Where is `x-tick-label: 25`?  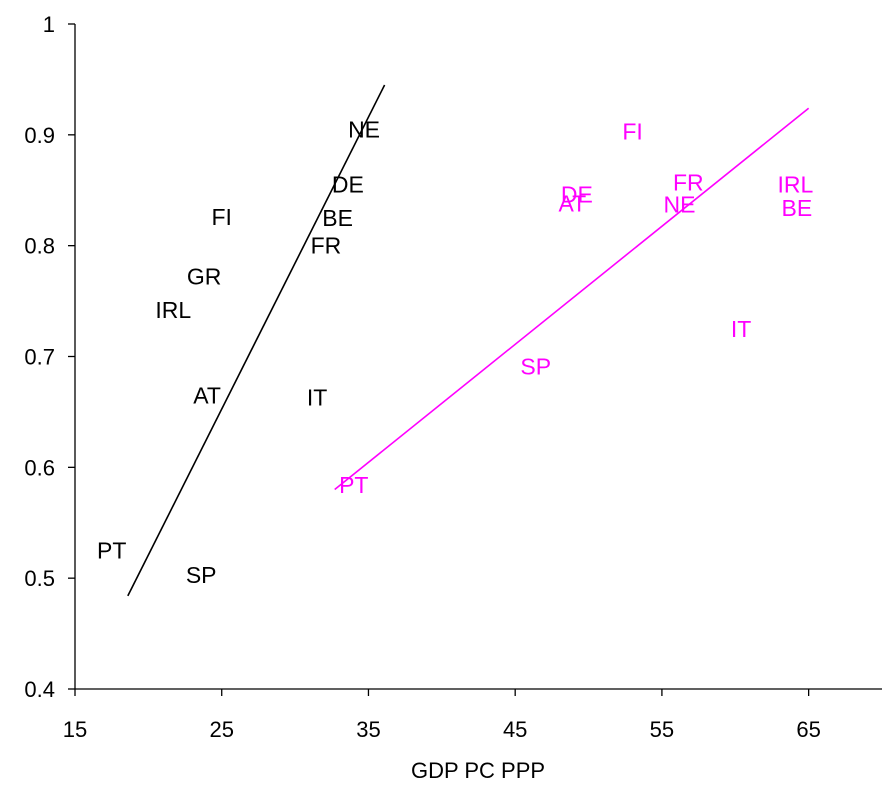 x-tick-label: 25 is located at coordinates (221, 729).